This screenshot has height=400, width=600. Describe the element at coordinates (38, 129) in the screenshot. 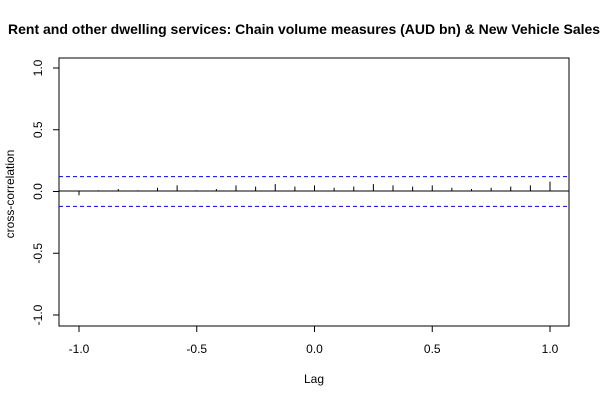

I see `y-tick-label: 0.5` at that location.